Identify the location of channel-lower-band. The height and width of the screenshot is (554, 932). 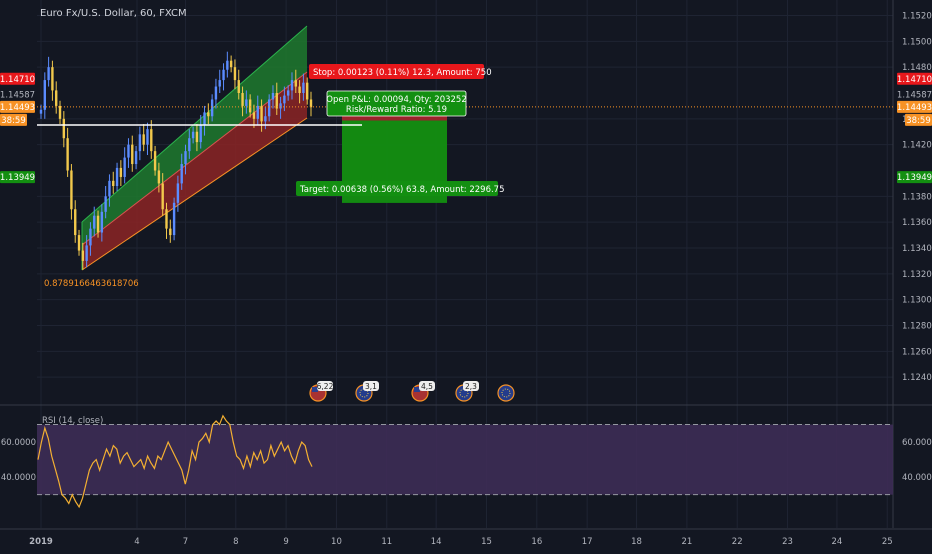
(194, 171).